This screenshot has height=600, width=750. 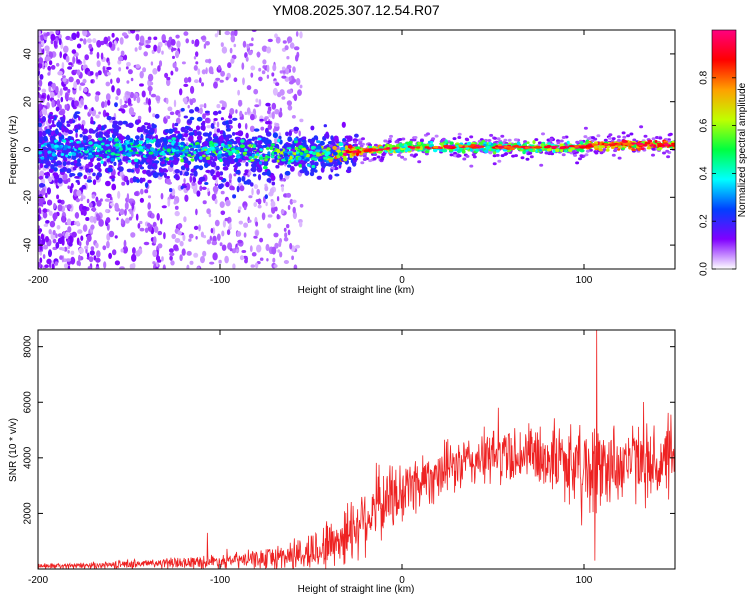 What do you see at coordinates (402, 280) in the screenshot?
I see `spectrogram-x-tick-label: 0` at bounding box center [402, 280].